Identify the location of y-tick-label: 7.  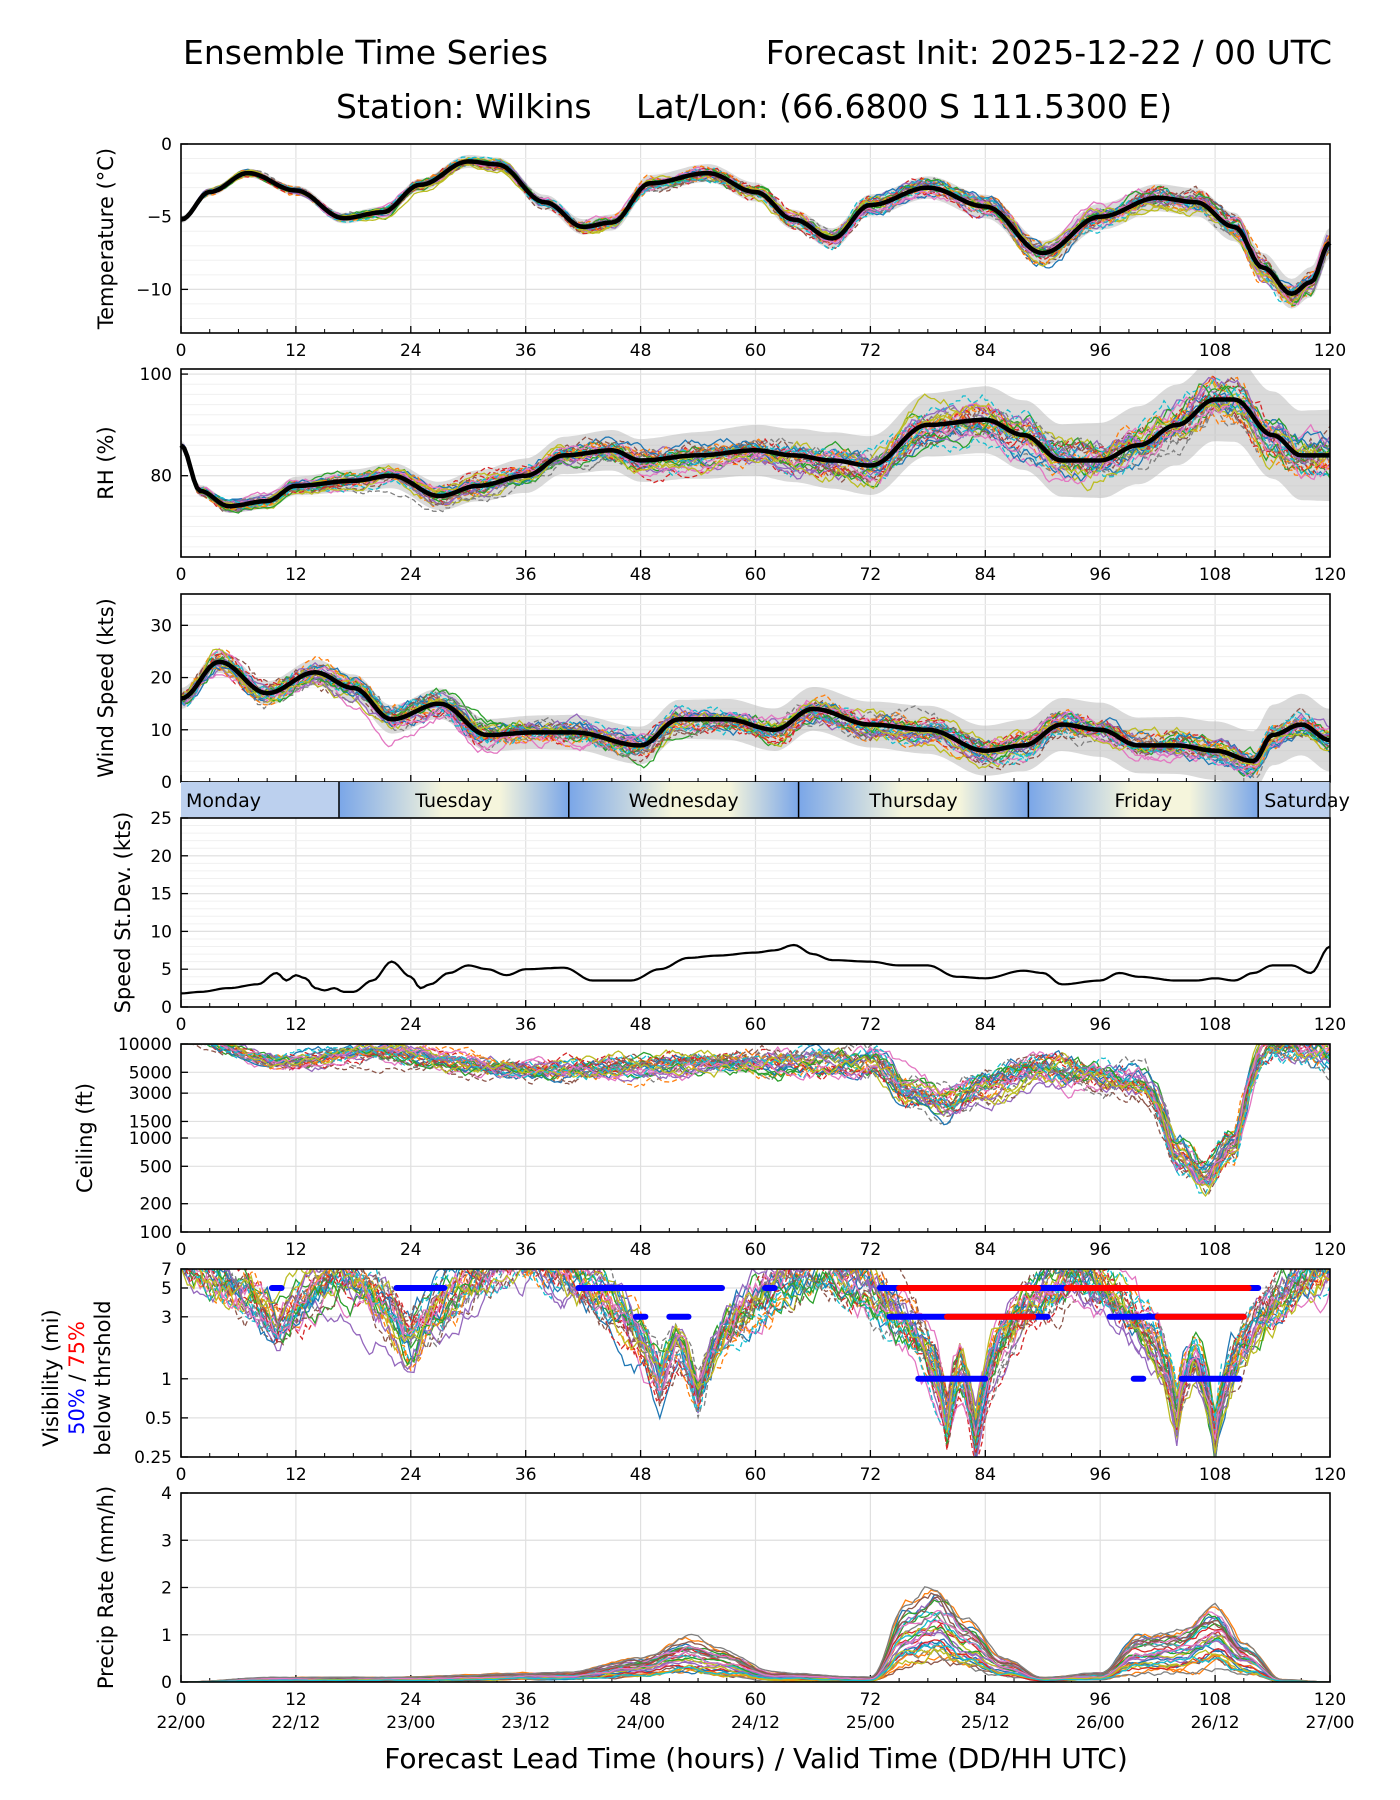
(166, 1270).